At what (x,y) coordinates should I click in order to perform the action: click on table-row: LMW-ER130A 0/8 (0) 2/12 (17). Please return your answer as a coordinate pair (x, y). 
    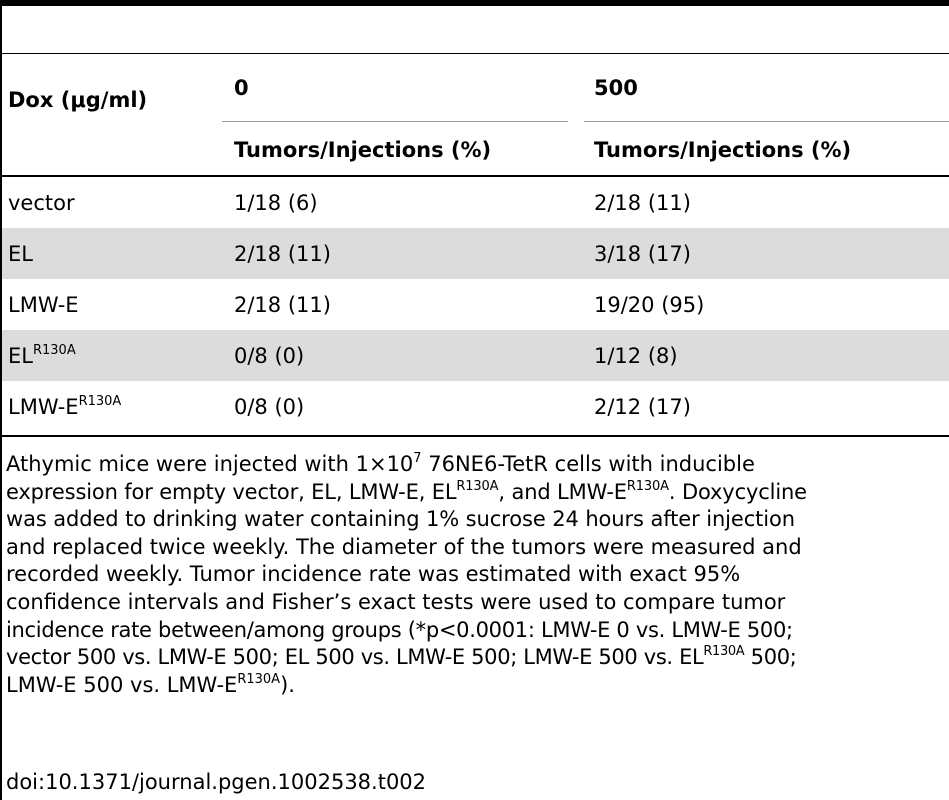
    Looking at the image, I should click on (475, 408).